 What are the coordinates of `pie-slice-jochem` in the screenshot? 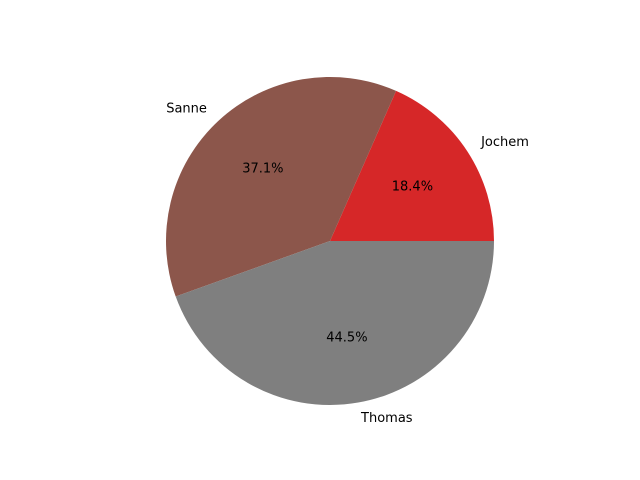 It's located at (412, 165).